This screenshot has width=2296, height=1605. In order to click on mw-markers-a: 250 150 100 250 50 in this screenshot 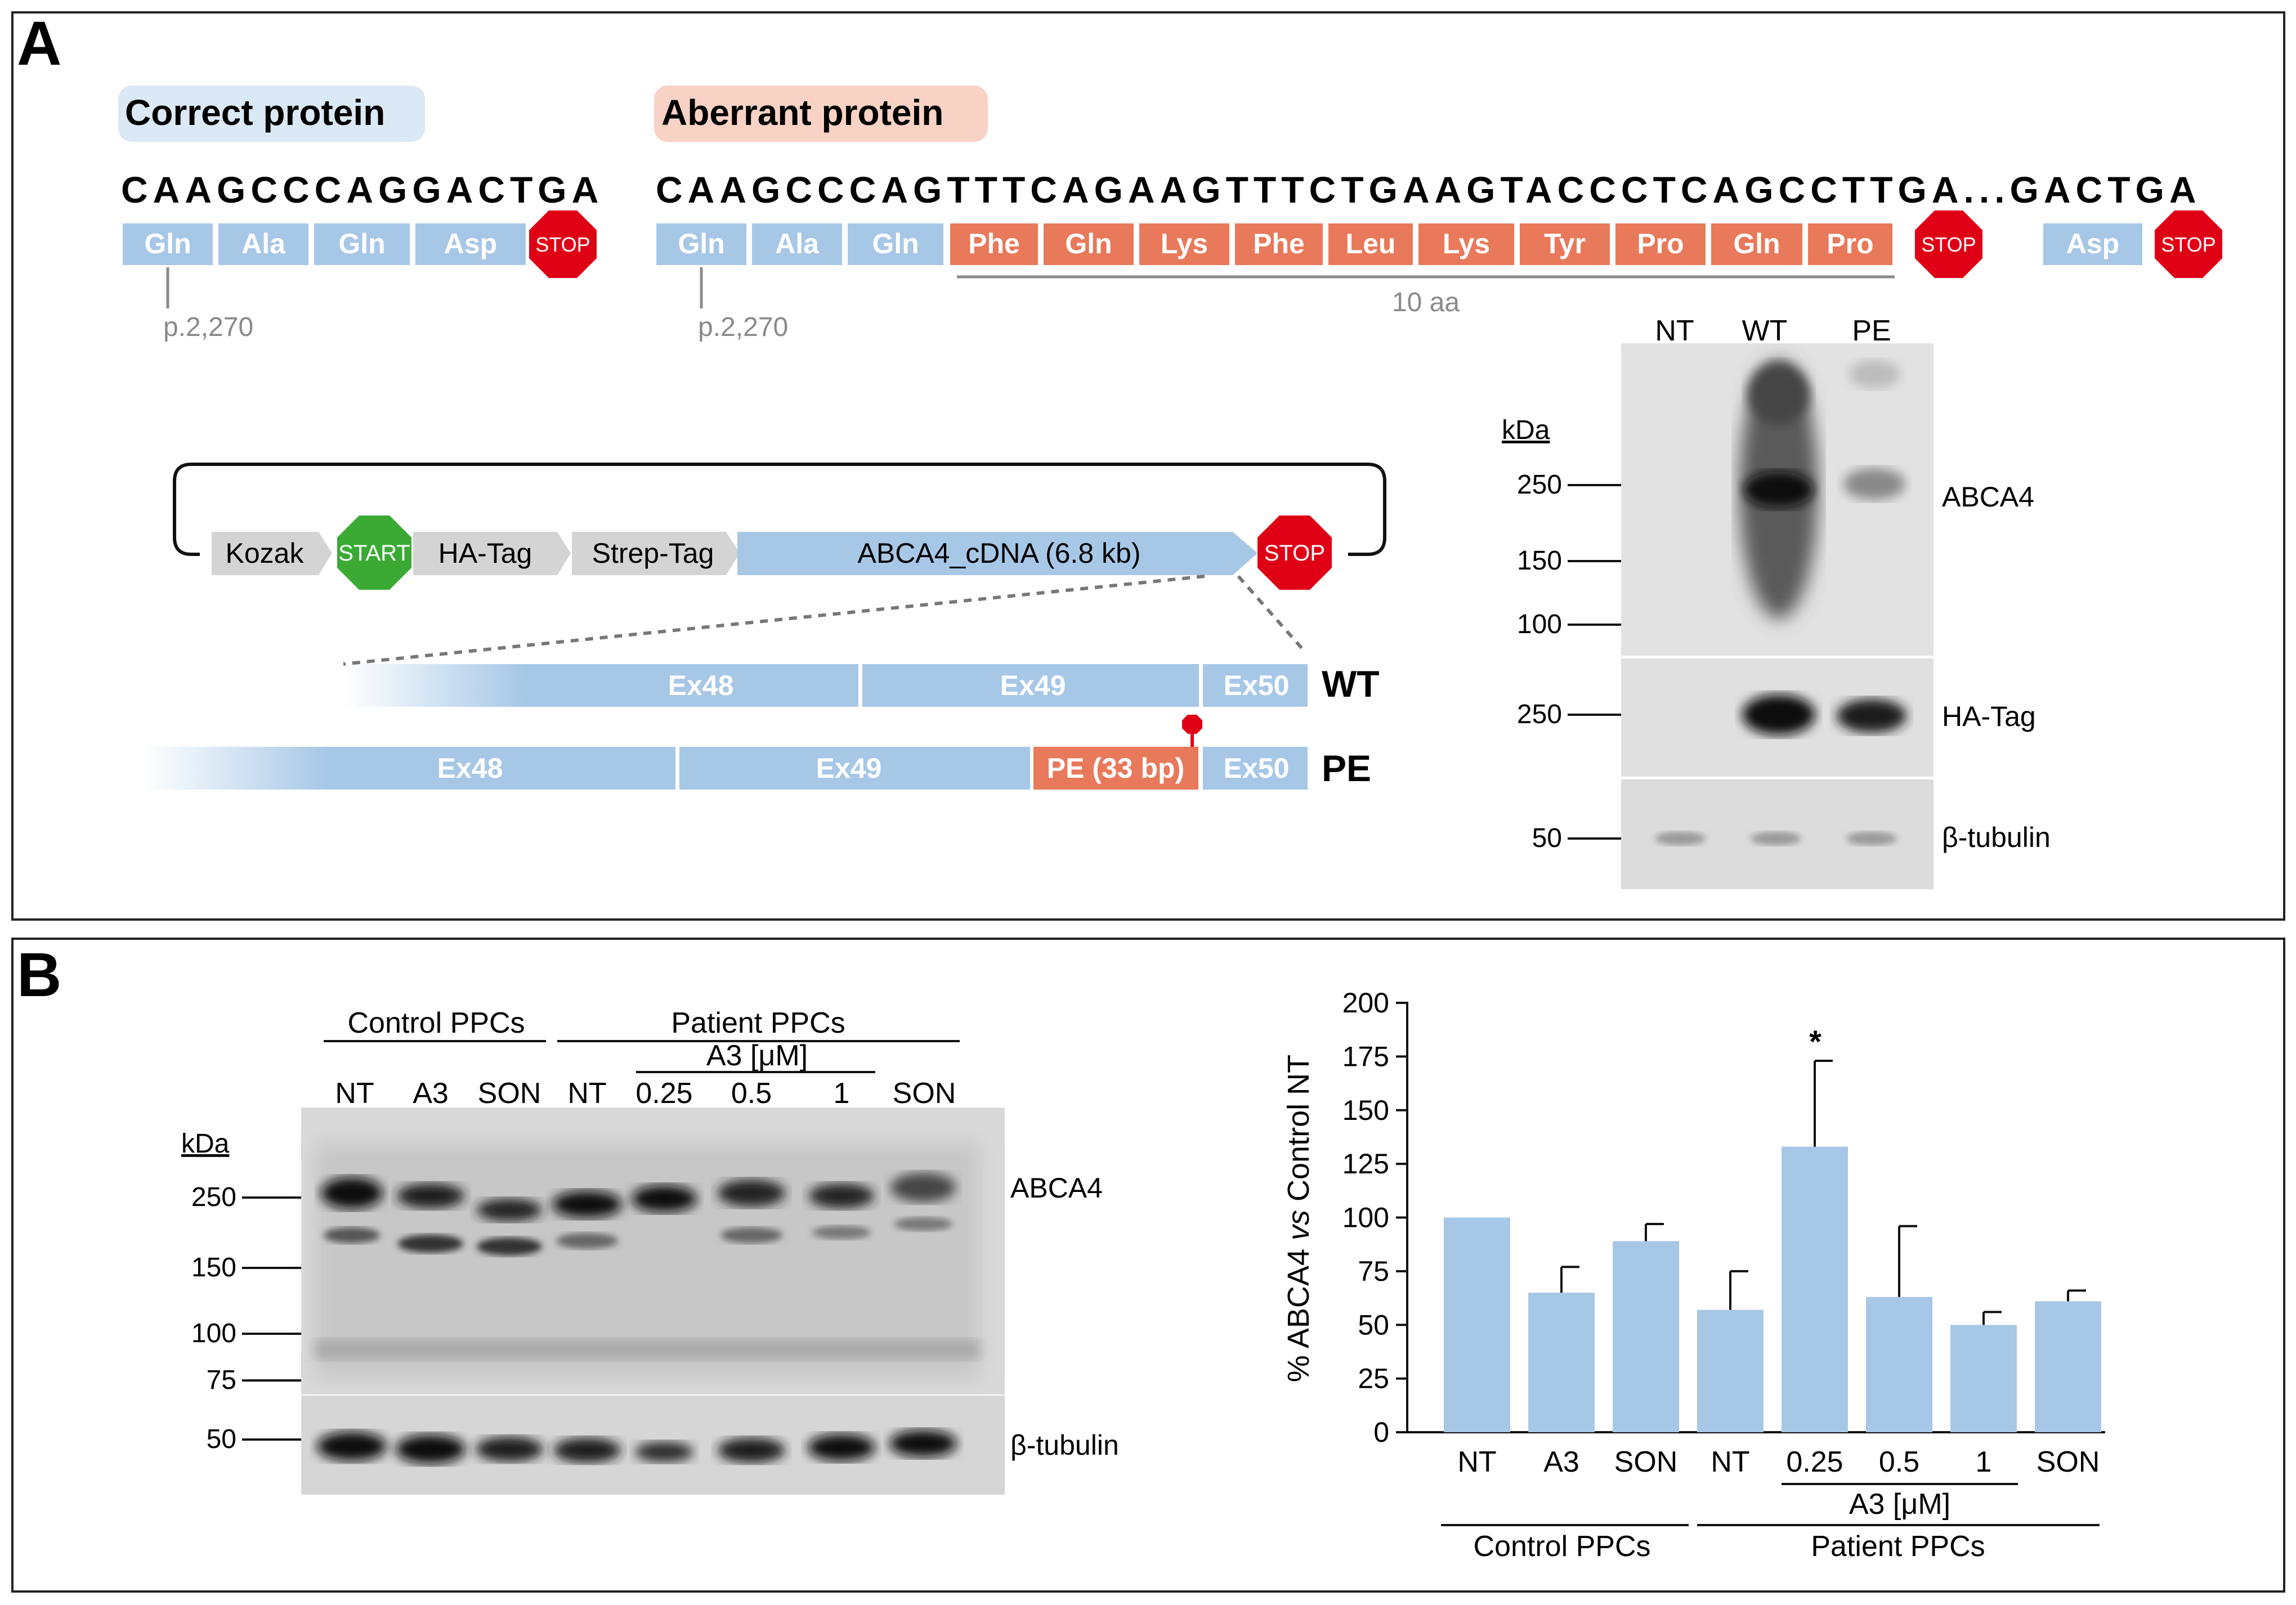, I will do `click(1569, 661)`.